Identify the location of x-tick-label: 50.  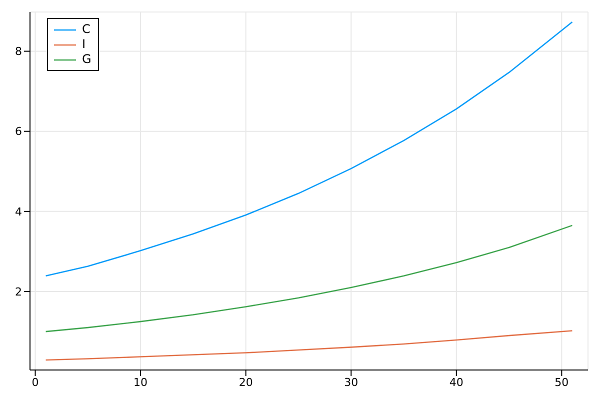
(561, 382).